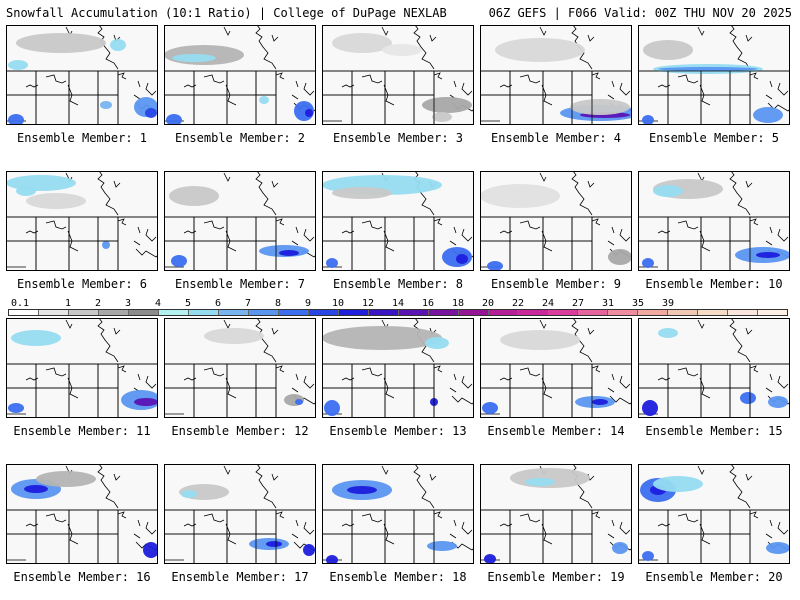 The width and height of the screenshot is (800, 600). What do you see at coordinates (278, 303) in the screenshot?
I see `colorbar-label: 8` at bounding box center [278, 303].